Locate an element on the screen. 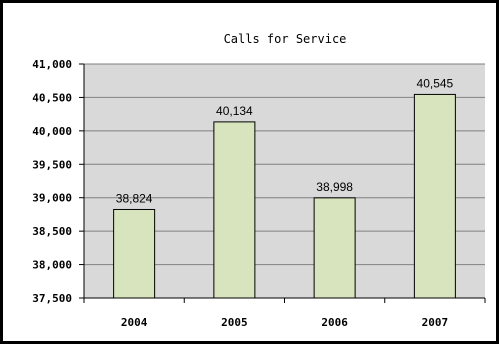  y-tick-label: 39,500 is located at coordinates (52, 164).